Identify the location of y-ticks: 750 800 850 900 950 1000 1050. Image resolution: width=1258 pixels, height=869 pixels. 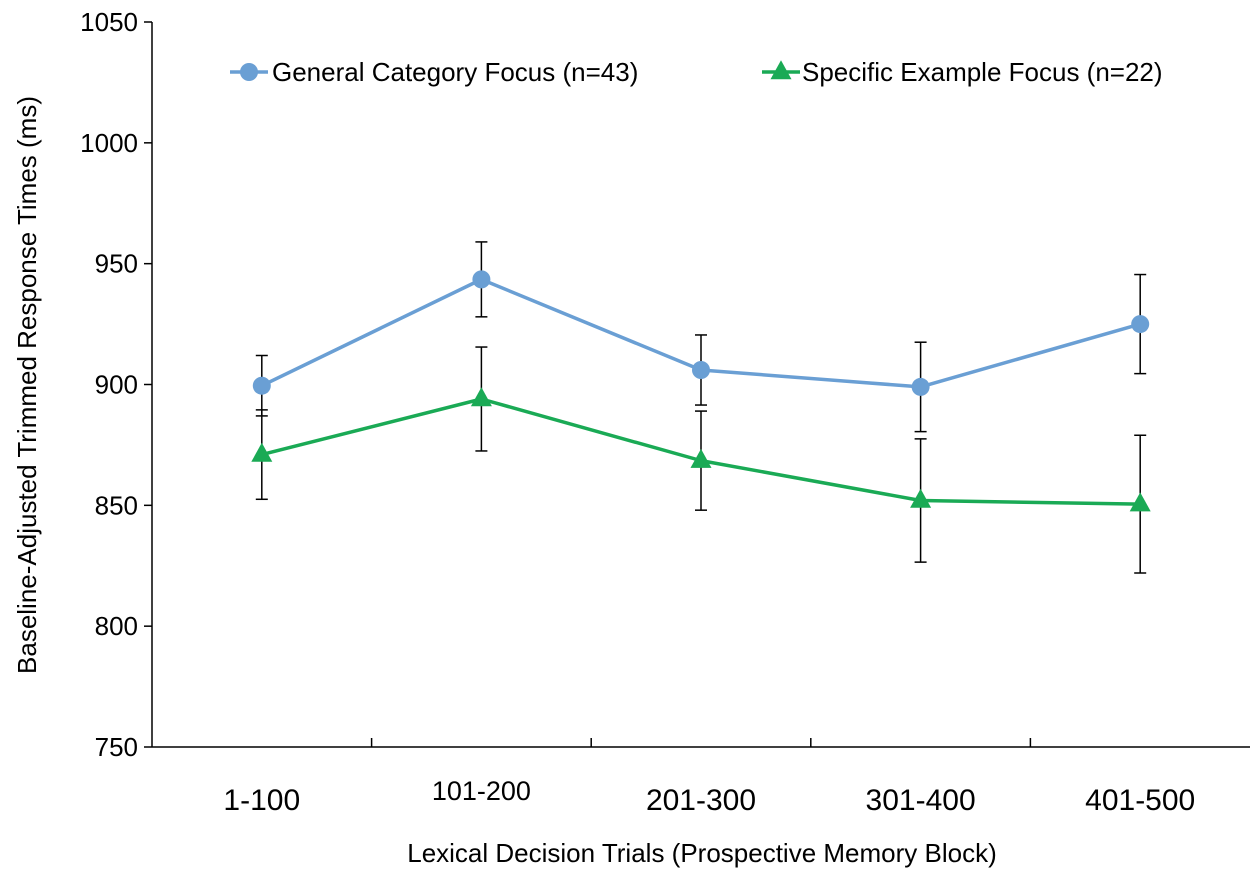
(116, 384).